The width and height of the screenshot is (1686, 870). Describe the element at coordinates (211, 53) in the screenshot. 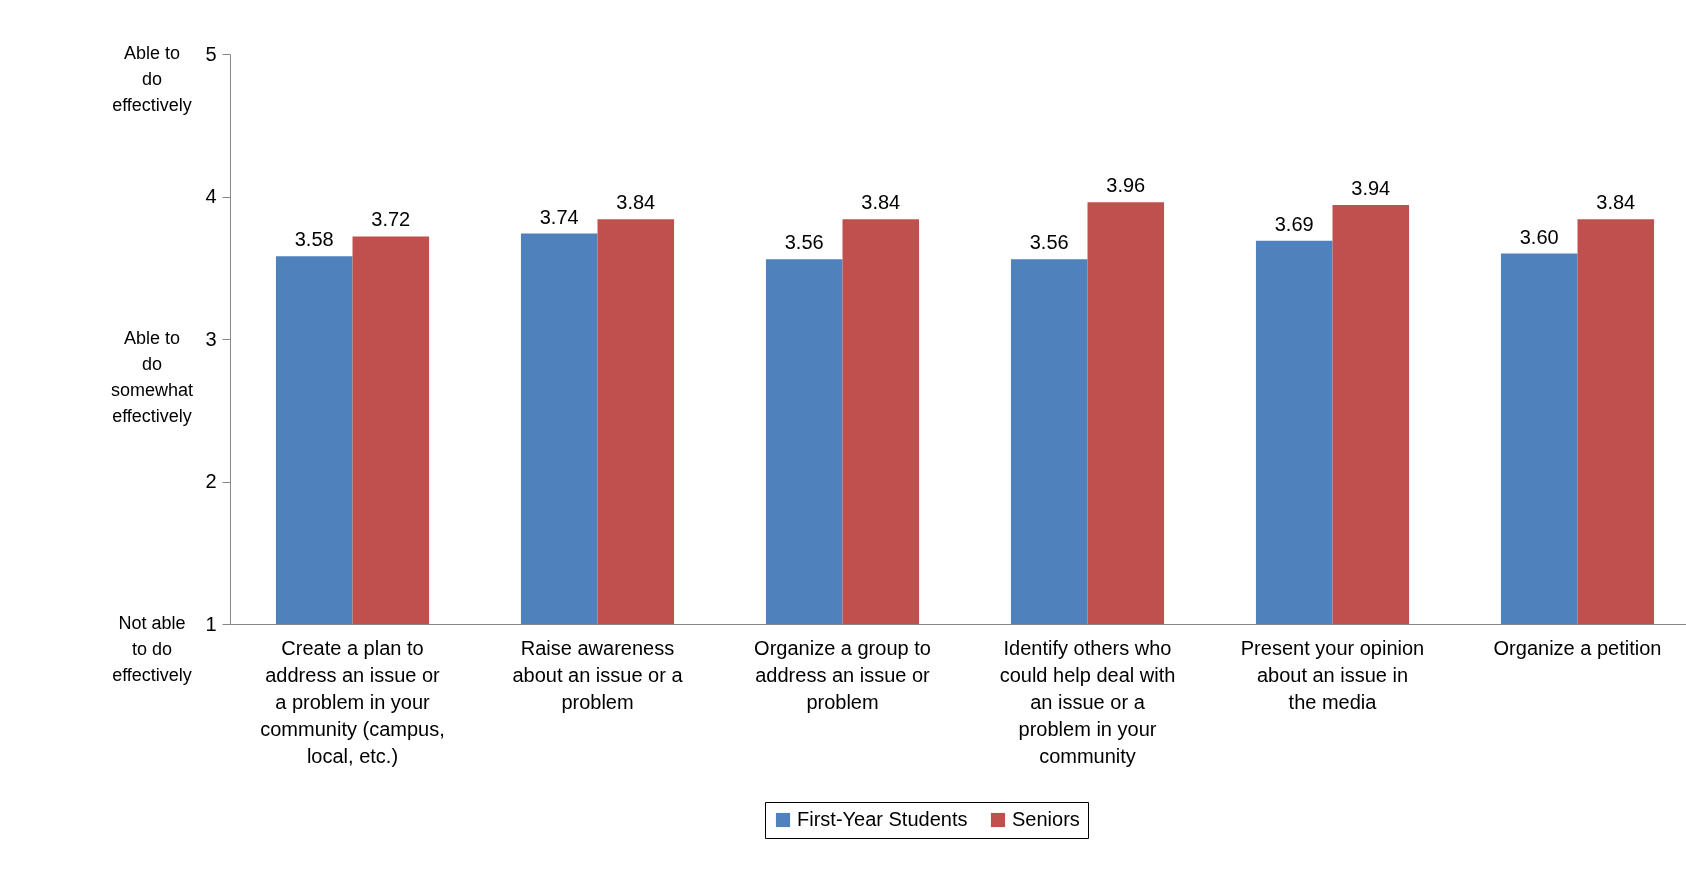

I see `y-tick-label: 5` at that location.